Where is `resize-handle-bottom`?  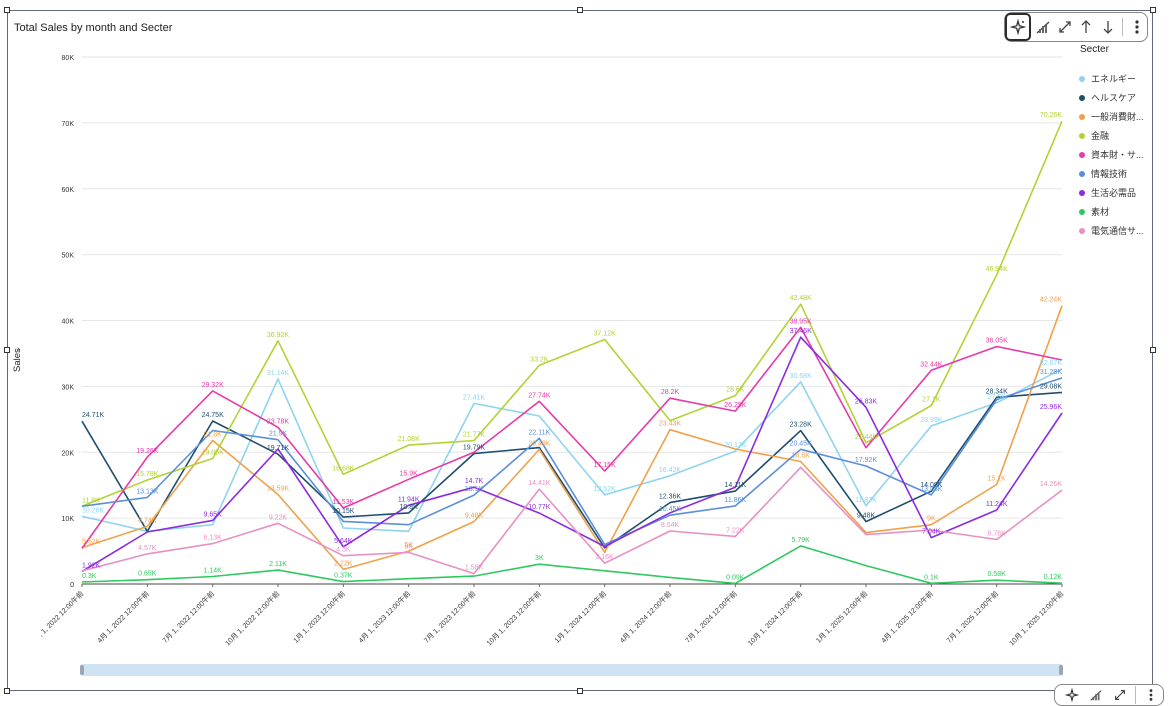 resize-handle-bottom is located at coordinates (580, 691).